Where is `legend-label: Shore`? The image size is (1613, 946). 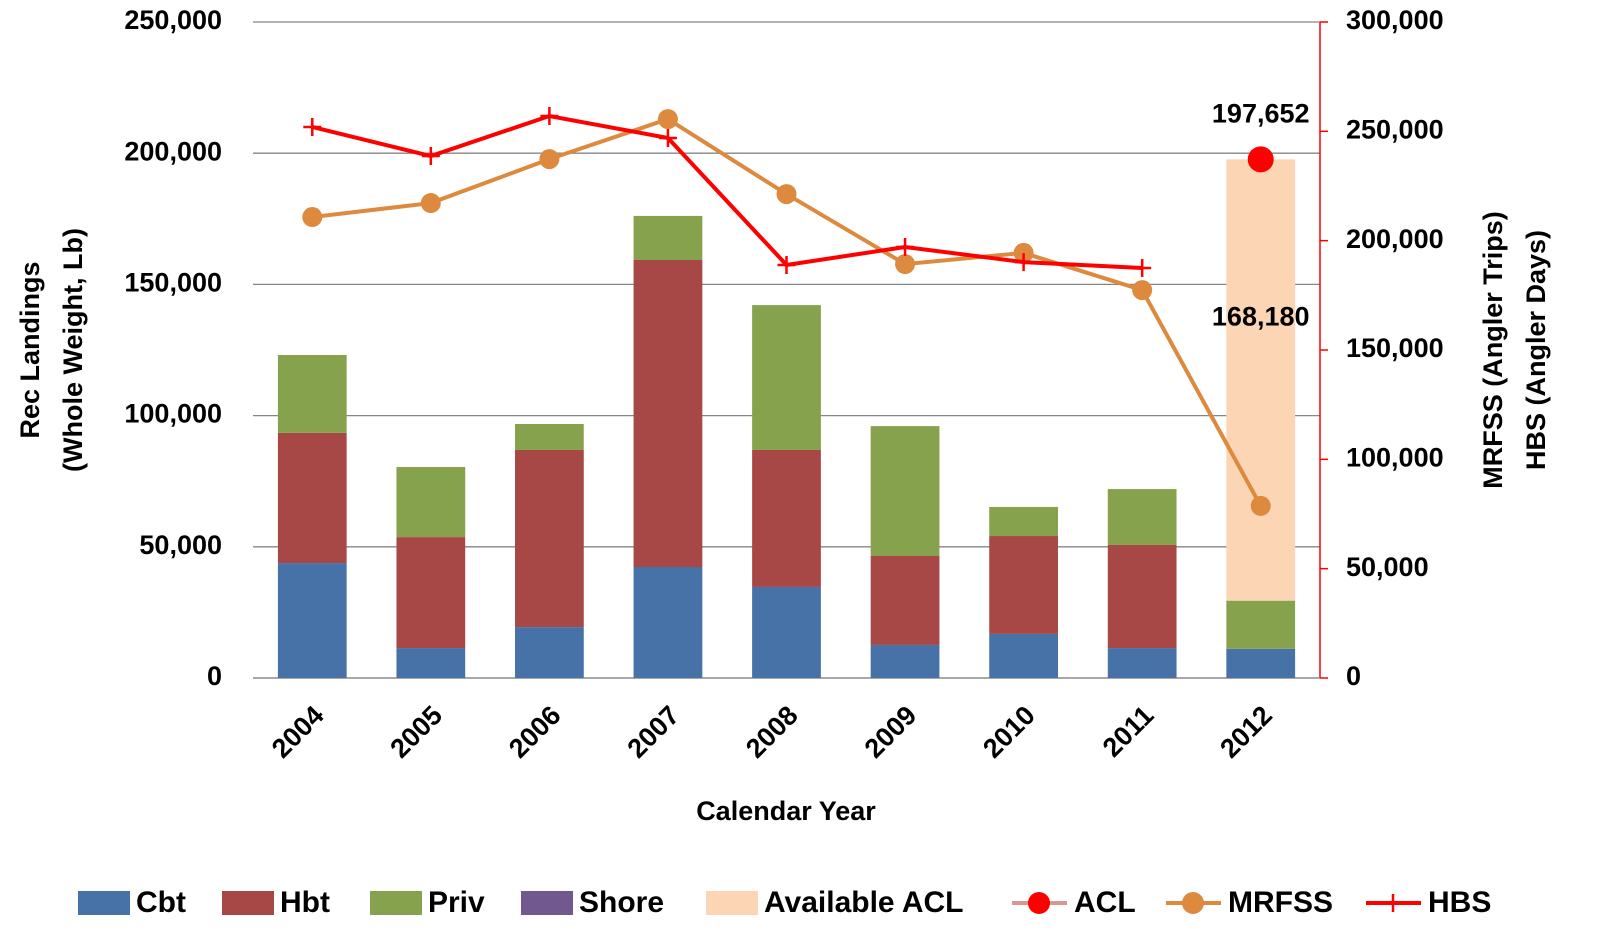
legend-label: Shore is located at coordinates (621, 902).